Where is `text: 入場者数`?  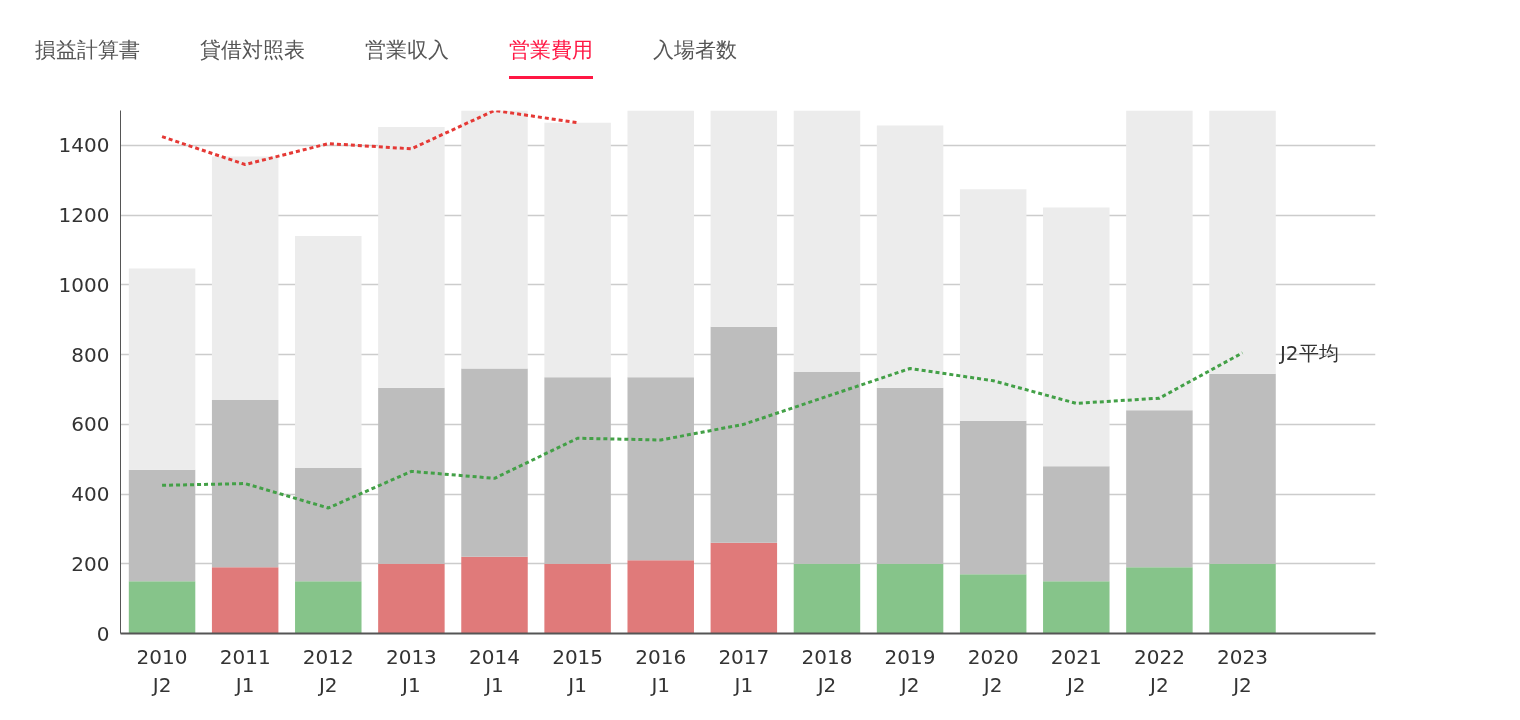 text: 入場者数 is located at coordinates (695, 51).